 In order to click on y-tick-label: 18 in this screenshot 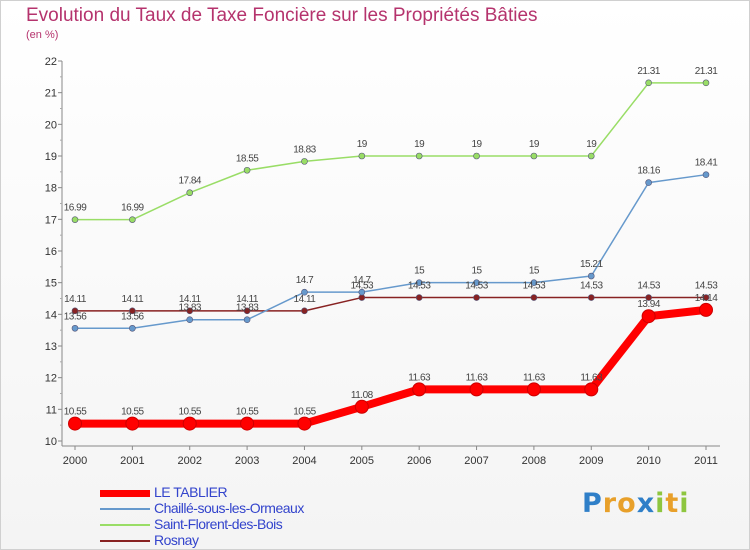, I will do `click(51, 189)`.